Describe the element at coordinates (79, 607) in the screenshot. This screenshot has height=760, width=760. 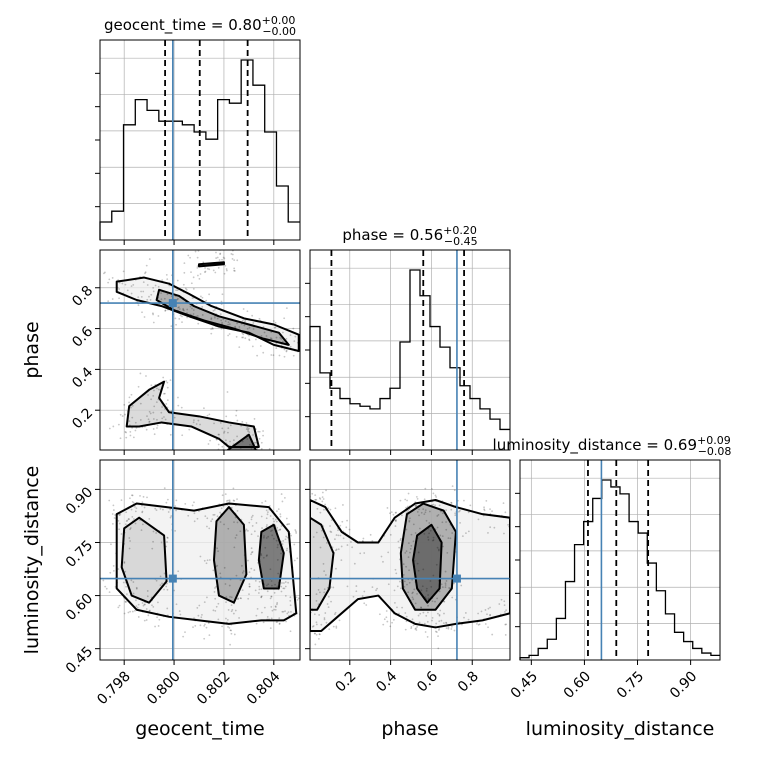
I see `y-tick-label: 0.60` at that location.